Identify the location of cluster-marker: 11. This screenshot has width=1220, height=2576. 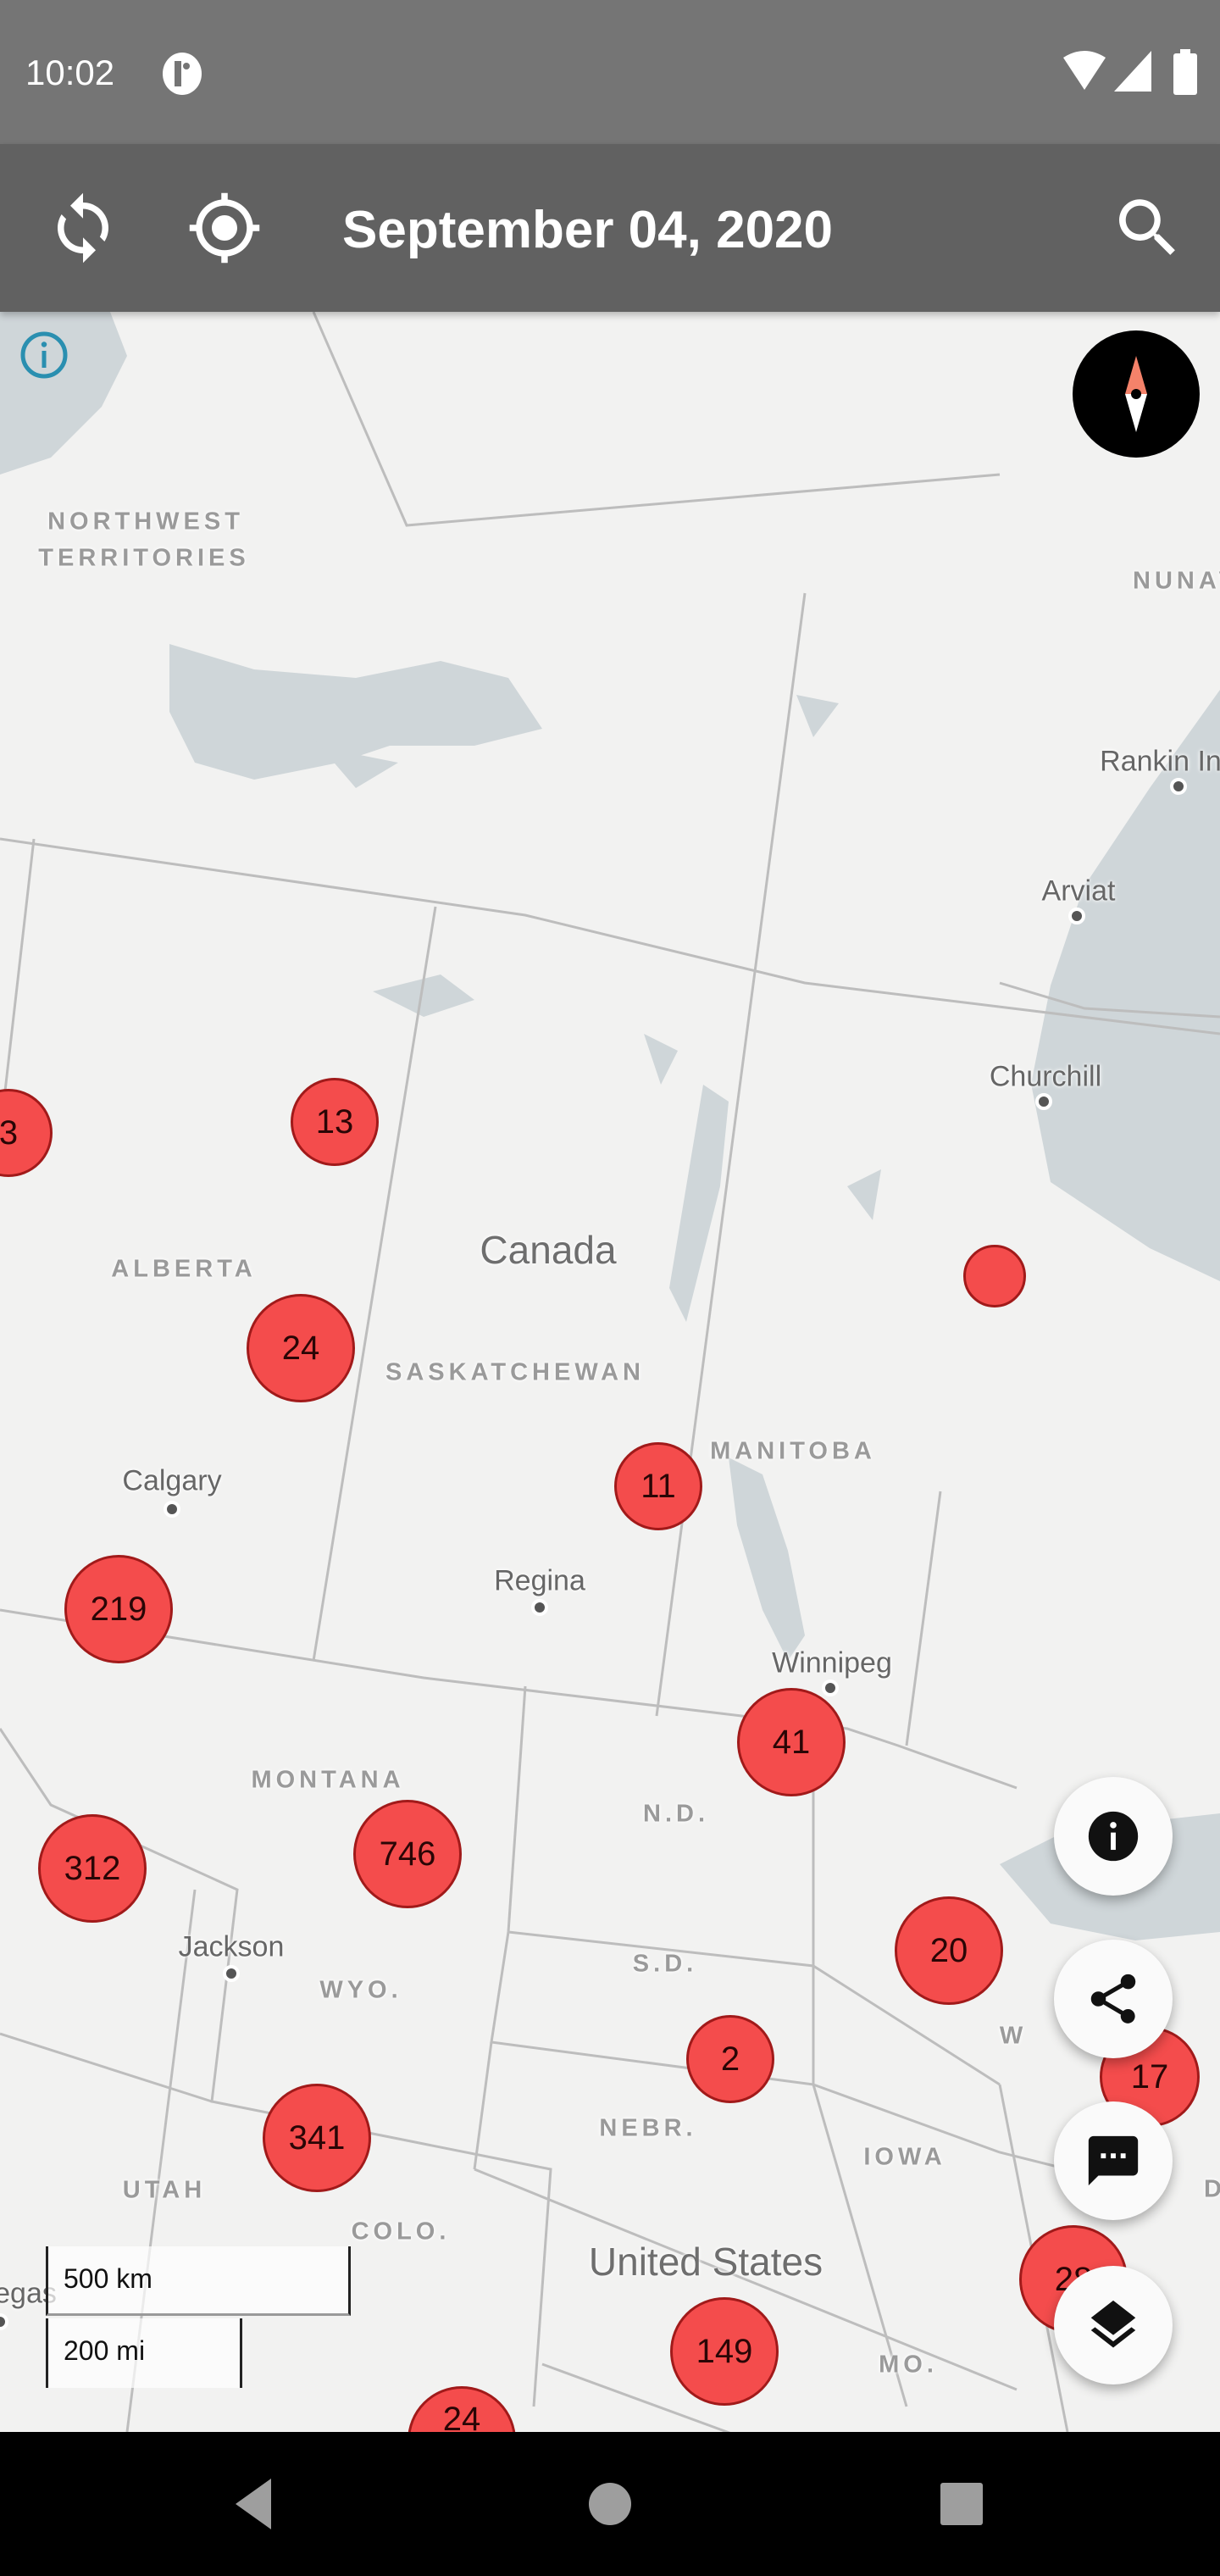
(658, 1486).